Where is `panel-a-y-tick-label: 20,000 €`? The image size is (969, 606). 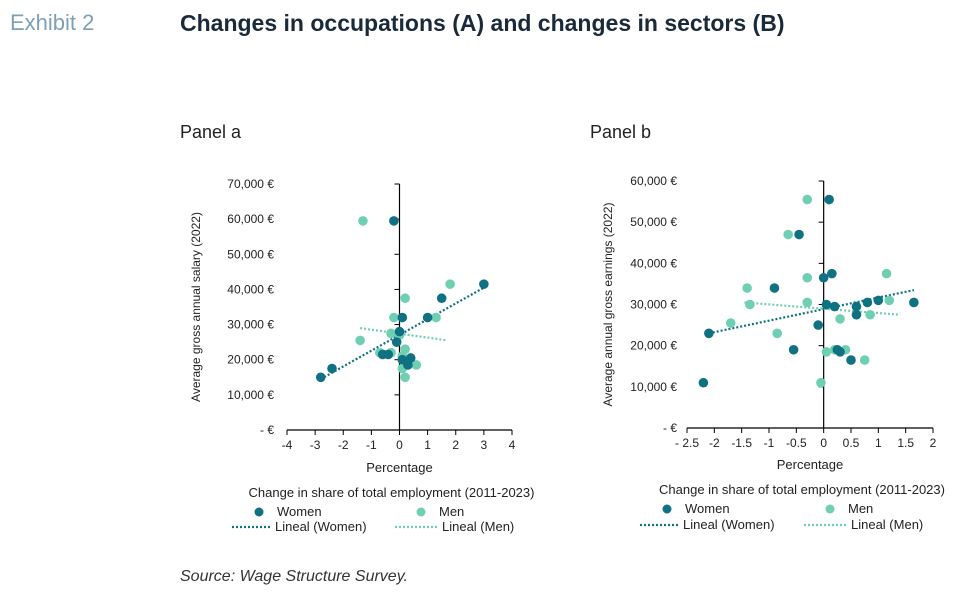 panel-a-y-tick-label: 20,000 € is located at coordinates (250, 360).